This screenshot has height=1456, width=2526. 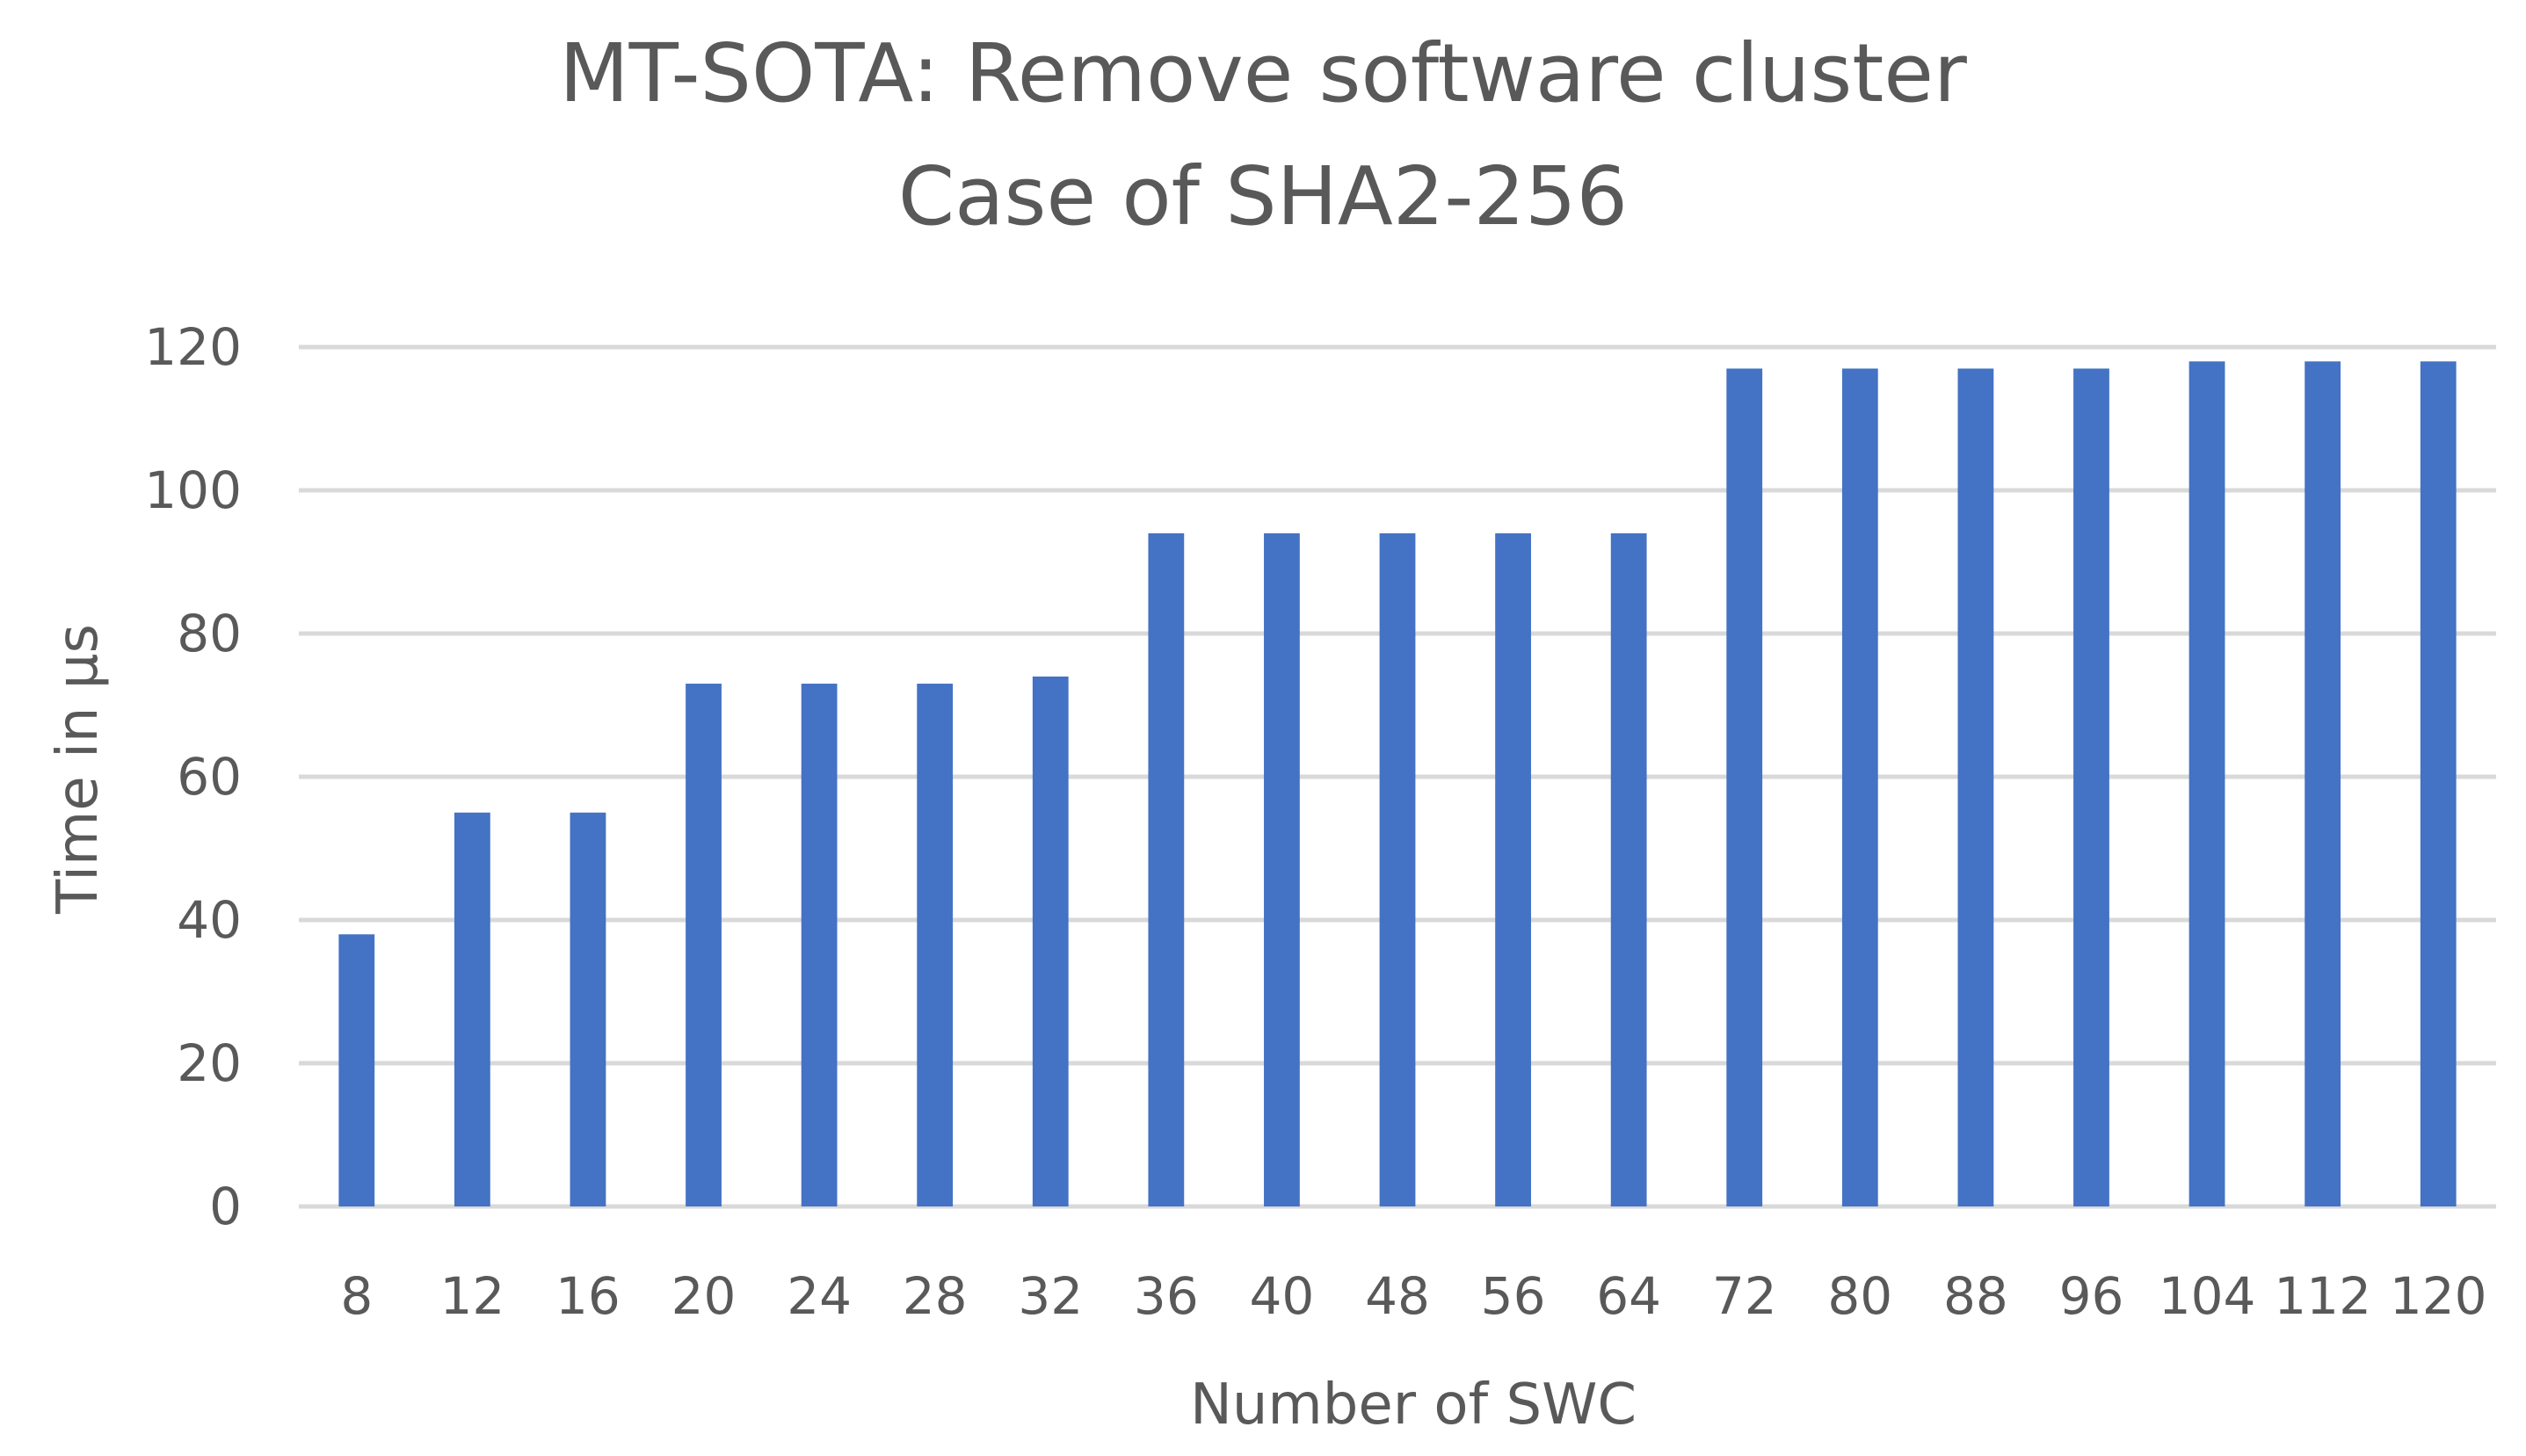 I want to click on x-tick-label: 96, so click(x=2091, y=1296).